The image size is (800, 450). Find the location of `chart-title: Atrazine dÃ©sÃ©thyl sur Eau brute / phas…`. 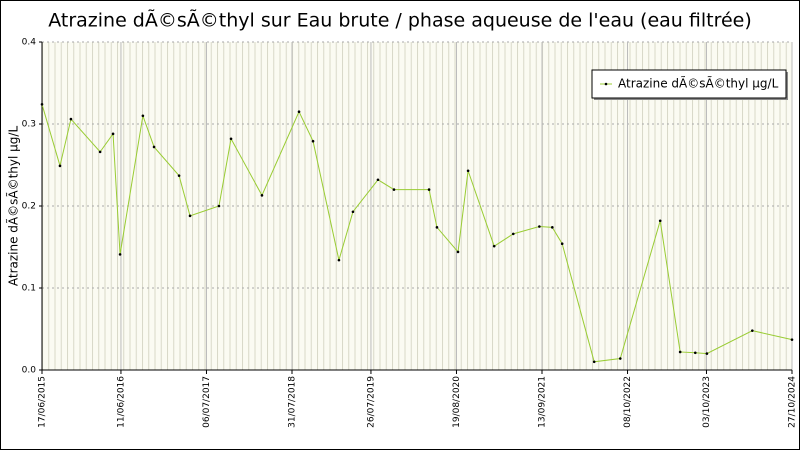

chart-title: Atrazine dÃ©sÃ©thyl sur Eau brute / phas… is located at coordinates (400, 20).